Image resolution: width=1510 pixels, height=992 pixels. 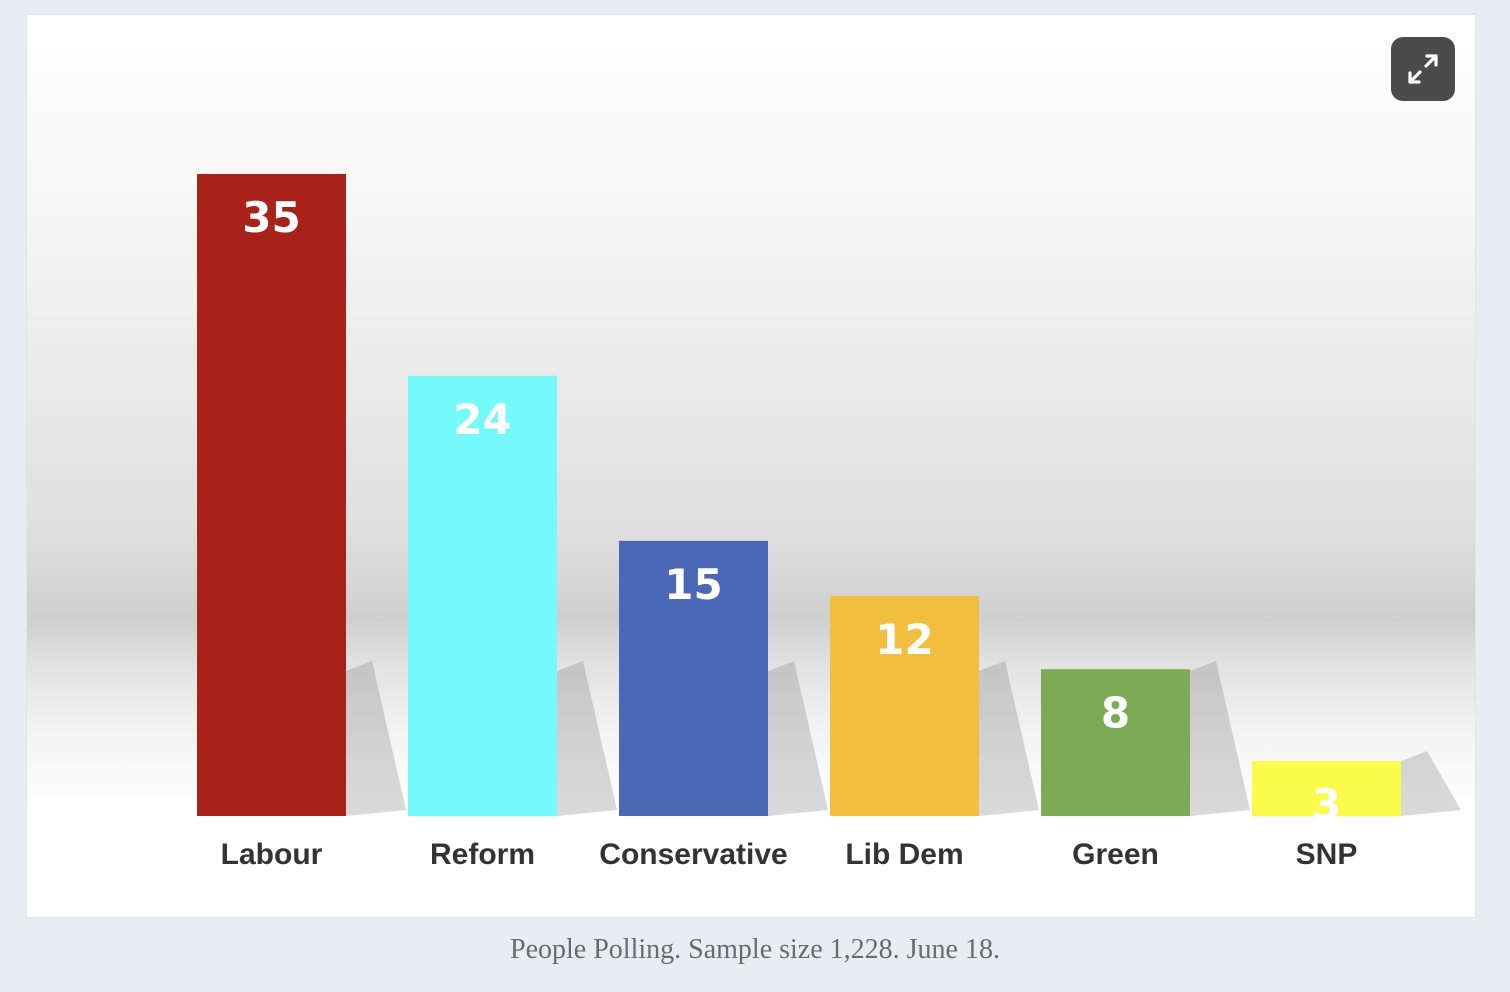 I want to click on bar-shadows, so click(x=903, y=738).